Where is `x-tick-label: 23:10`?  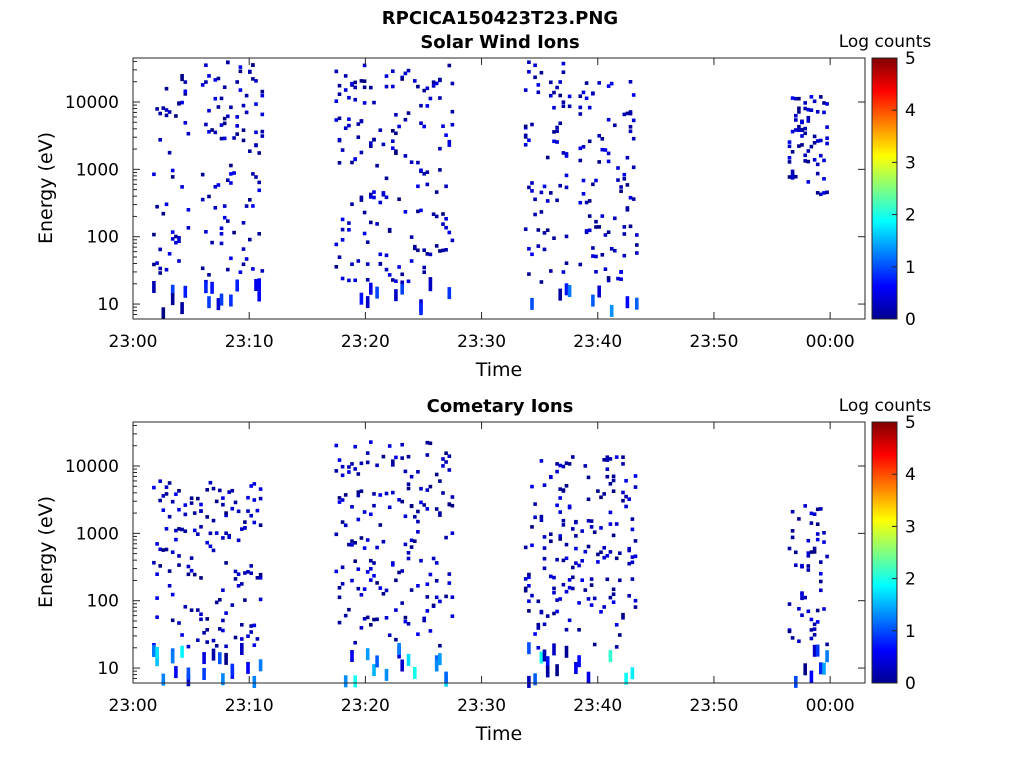 x-tick-label: 23:10 is located at coordinates (249, 342).